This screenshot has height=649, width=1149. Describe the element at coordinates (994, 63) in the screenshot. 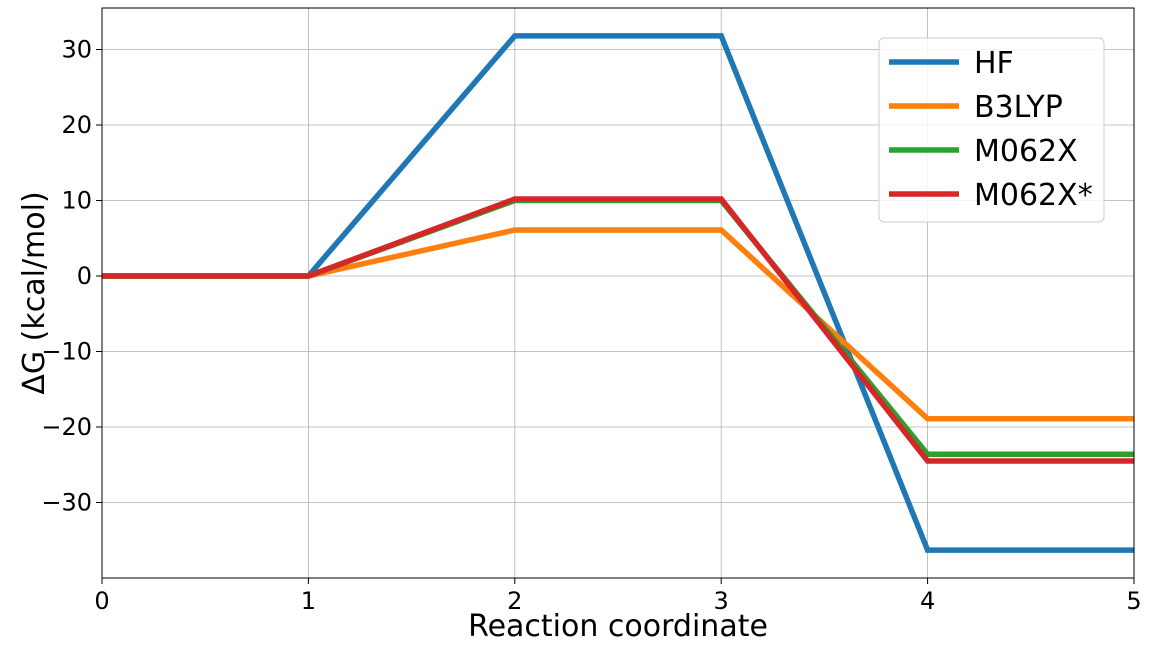

I see `legend-label: HF` at that location.